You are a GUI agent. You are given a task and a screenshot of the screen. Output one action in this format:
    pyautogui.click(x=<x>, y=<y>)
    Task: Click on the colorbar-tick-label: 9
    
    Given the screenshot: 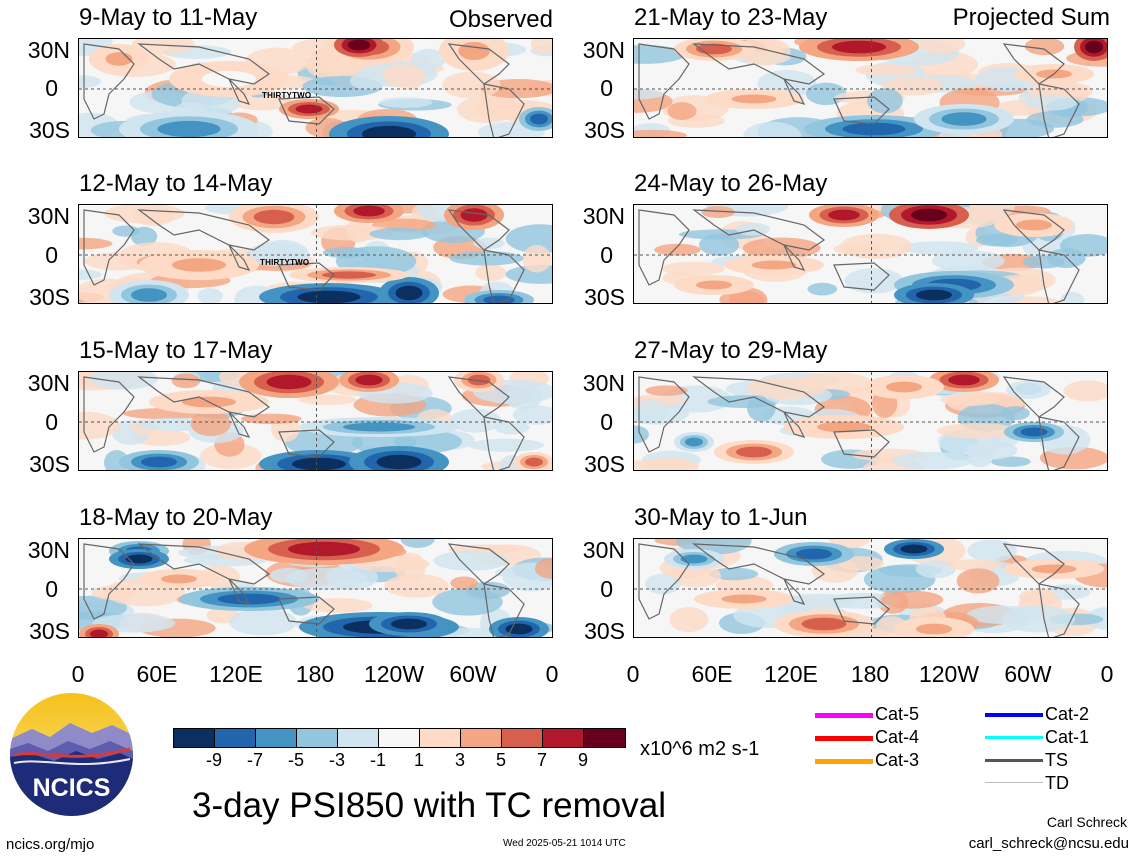 What is the action you would take?
    pyautogui.click(x=582, y=760)
    